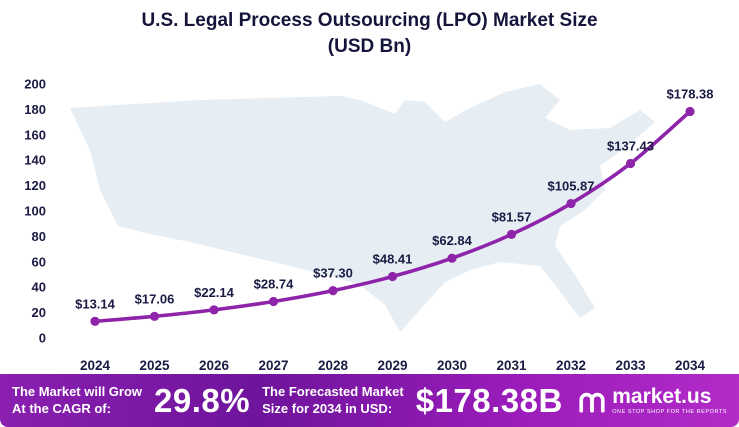  What do you see at coordinates (35, 185) in the screenshot?
I see `y-axis-tick-label: 120` at bounding box center [35, 185].